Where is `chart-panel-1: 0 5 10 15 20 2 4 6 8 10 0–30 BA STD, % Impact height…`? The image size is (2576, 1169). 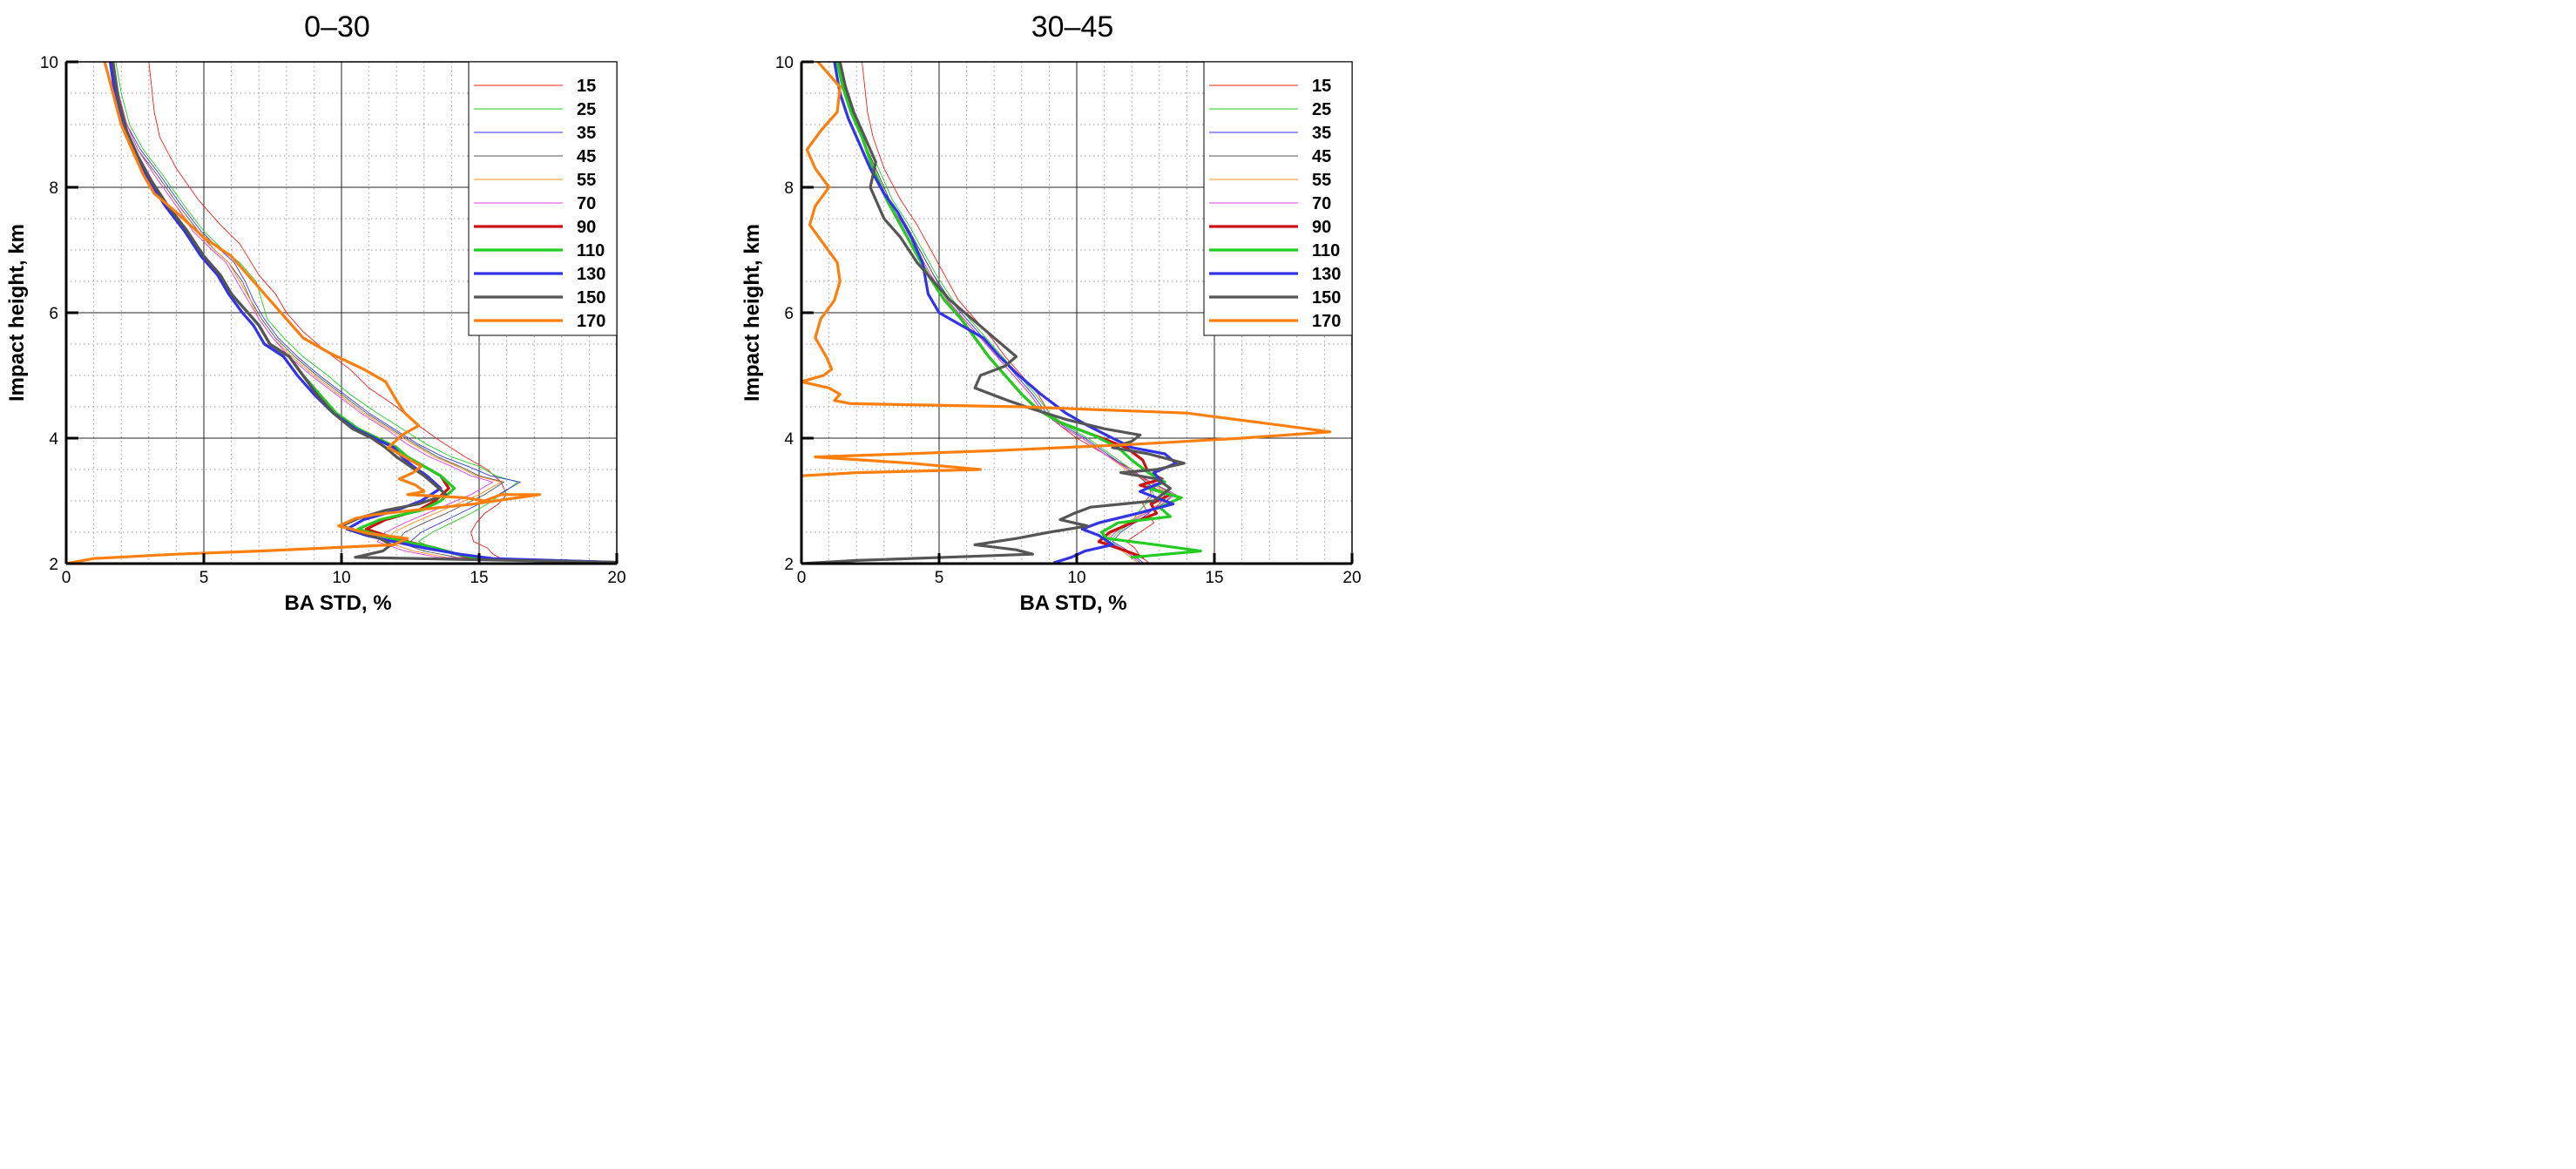 chart-panel-1: 0 5 10 15 20 2 4 6 8 10 0–30 BA STD, % Impact height… is located at coordinates (315, 312).